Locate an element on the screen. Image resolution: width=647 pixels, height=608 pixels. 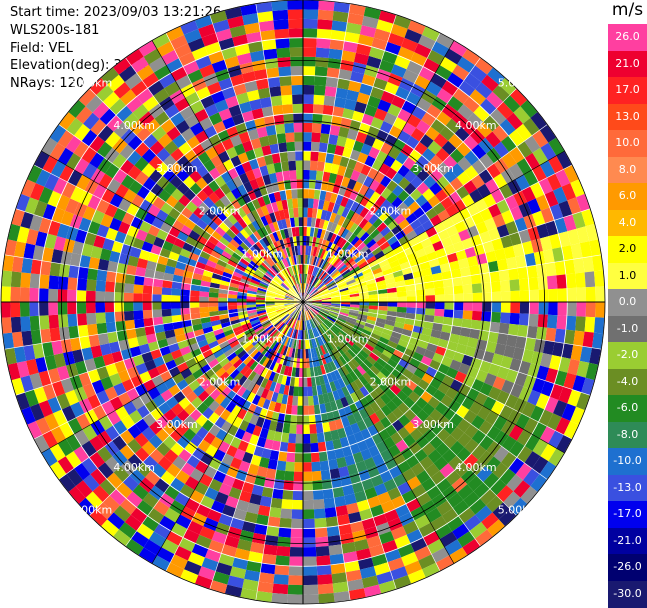
range-label: 5.00km is located at coordinates (519, 82).